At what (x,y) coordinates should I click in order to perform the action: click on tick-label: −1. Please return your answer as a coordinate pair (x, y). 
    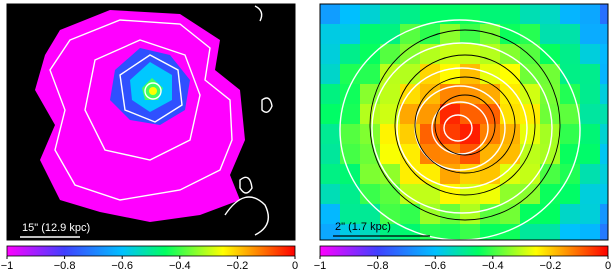
    Looking at the image, I should click on (320, 265).